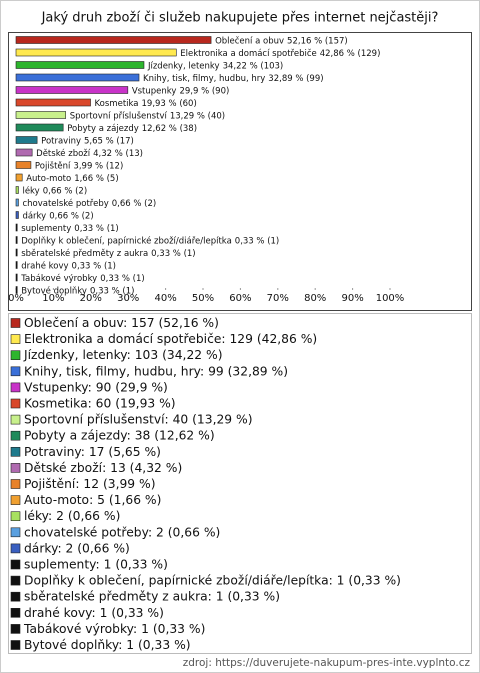 The height and width of the screenshot is (673, 480). What do you see at coordinates (117, 104) in the screenshot?
I see `bar-category: Kosmetika` at bounding box center [117, 104].